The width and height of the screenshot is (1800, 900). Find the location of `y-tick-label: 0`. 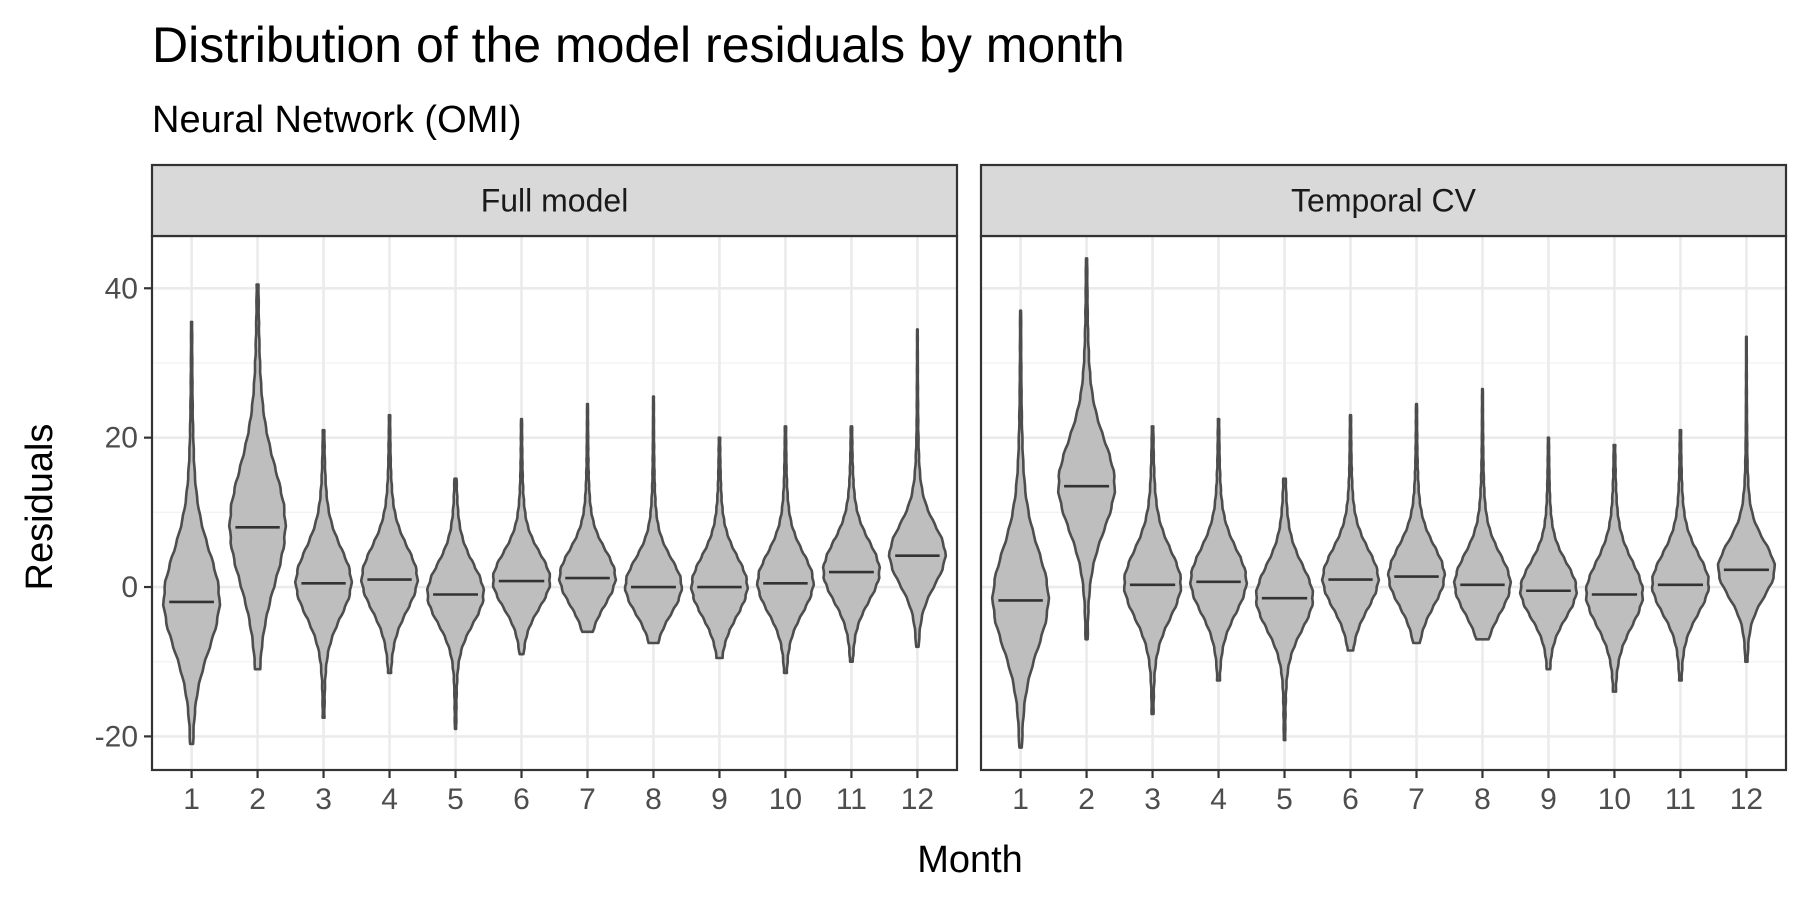

y-tick-label: 0 is located at coordinates (129, 587).